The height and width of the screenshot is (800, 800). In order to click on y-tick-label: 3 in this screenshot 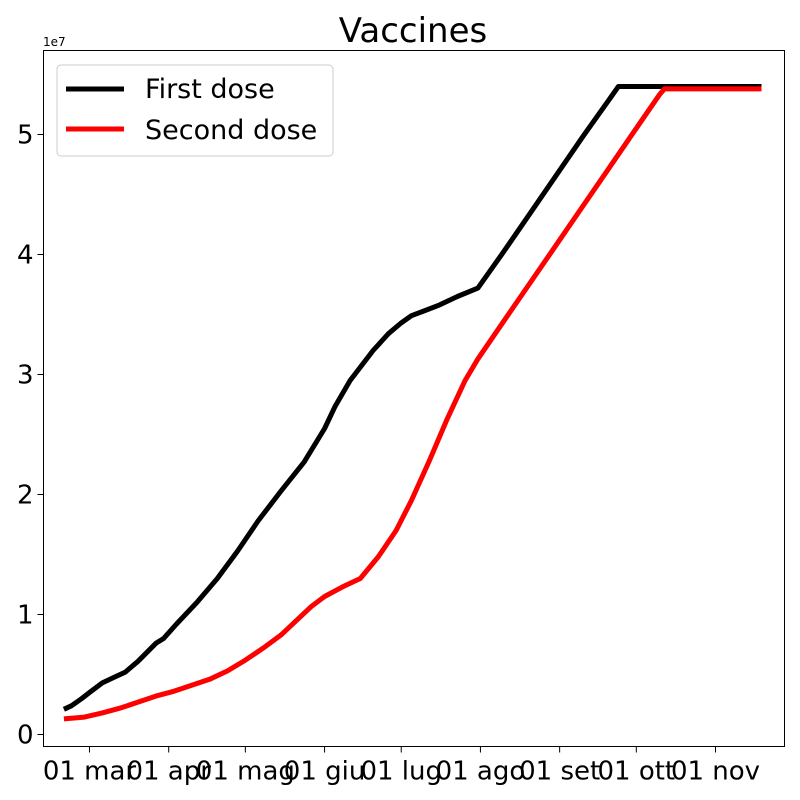, I will do `click(25, 376)`.